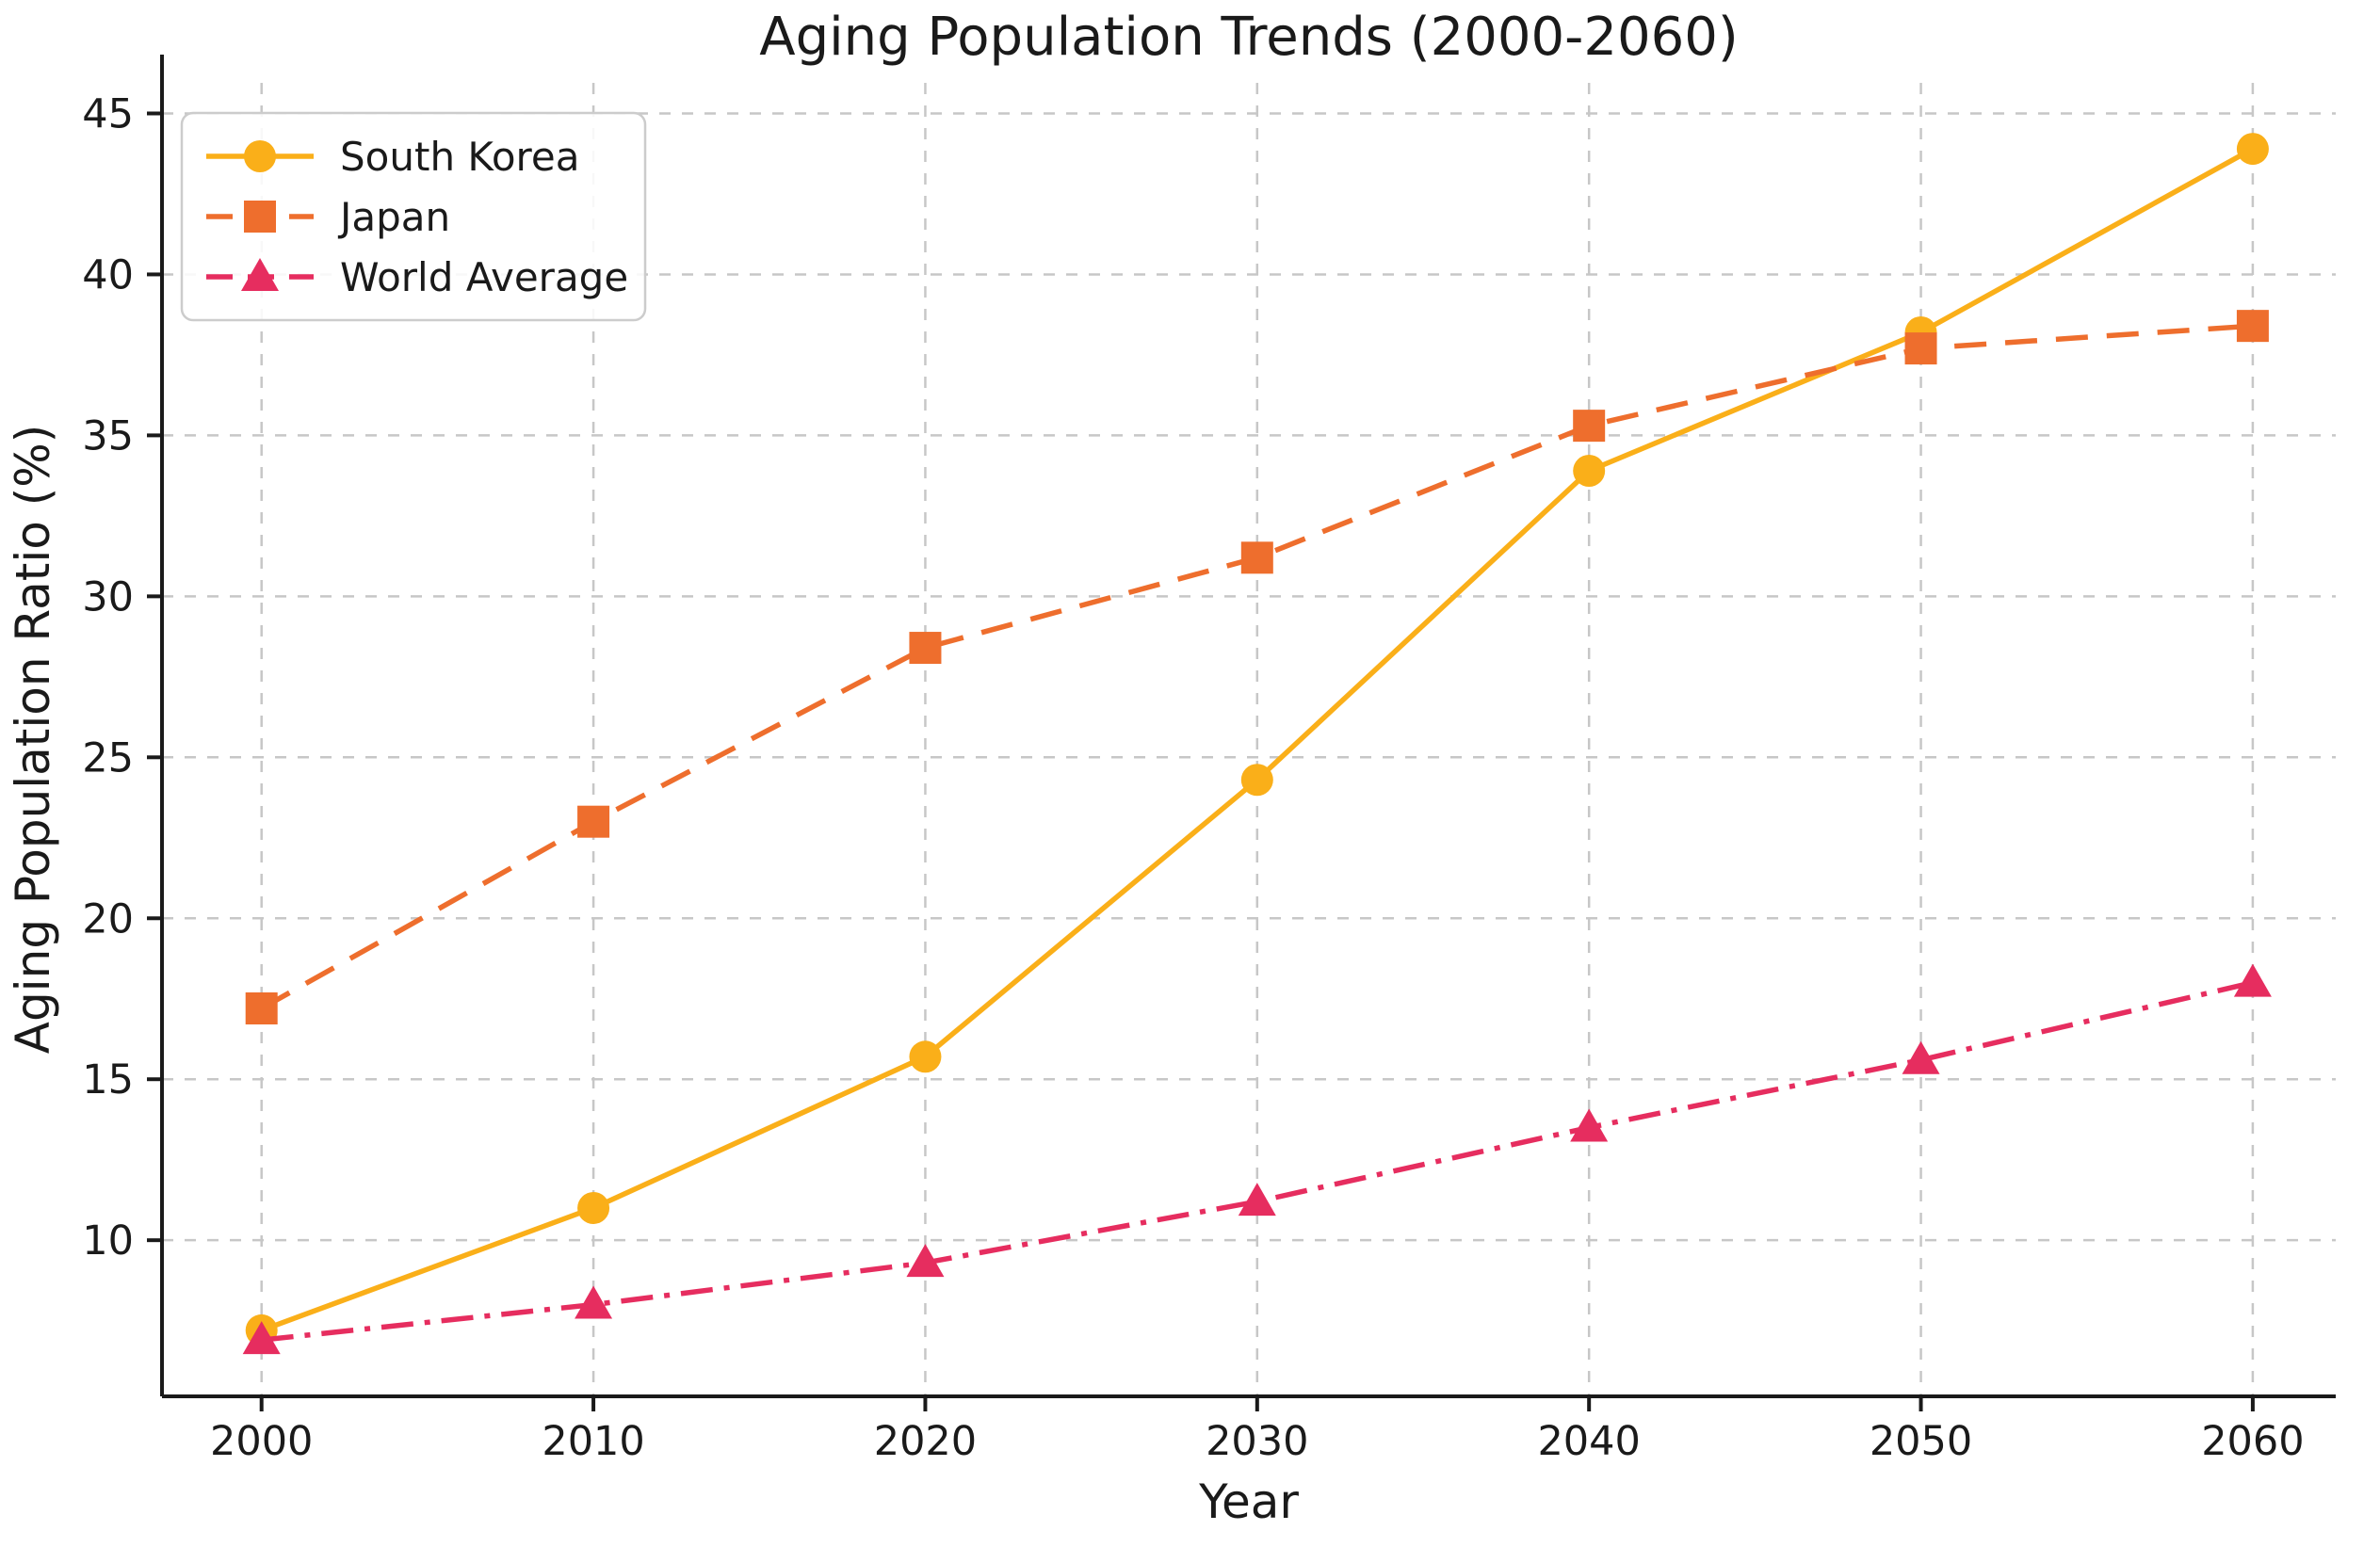 This screenshot has height=1547, width=2380. I want to click on legend-item-south-korea: South Korea, so click(392, 157).